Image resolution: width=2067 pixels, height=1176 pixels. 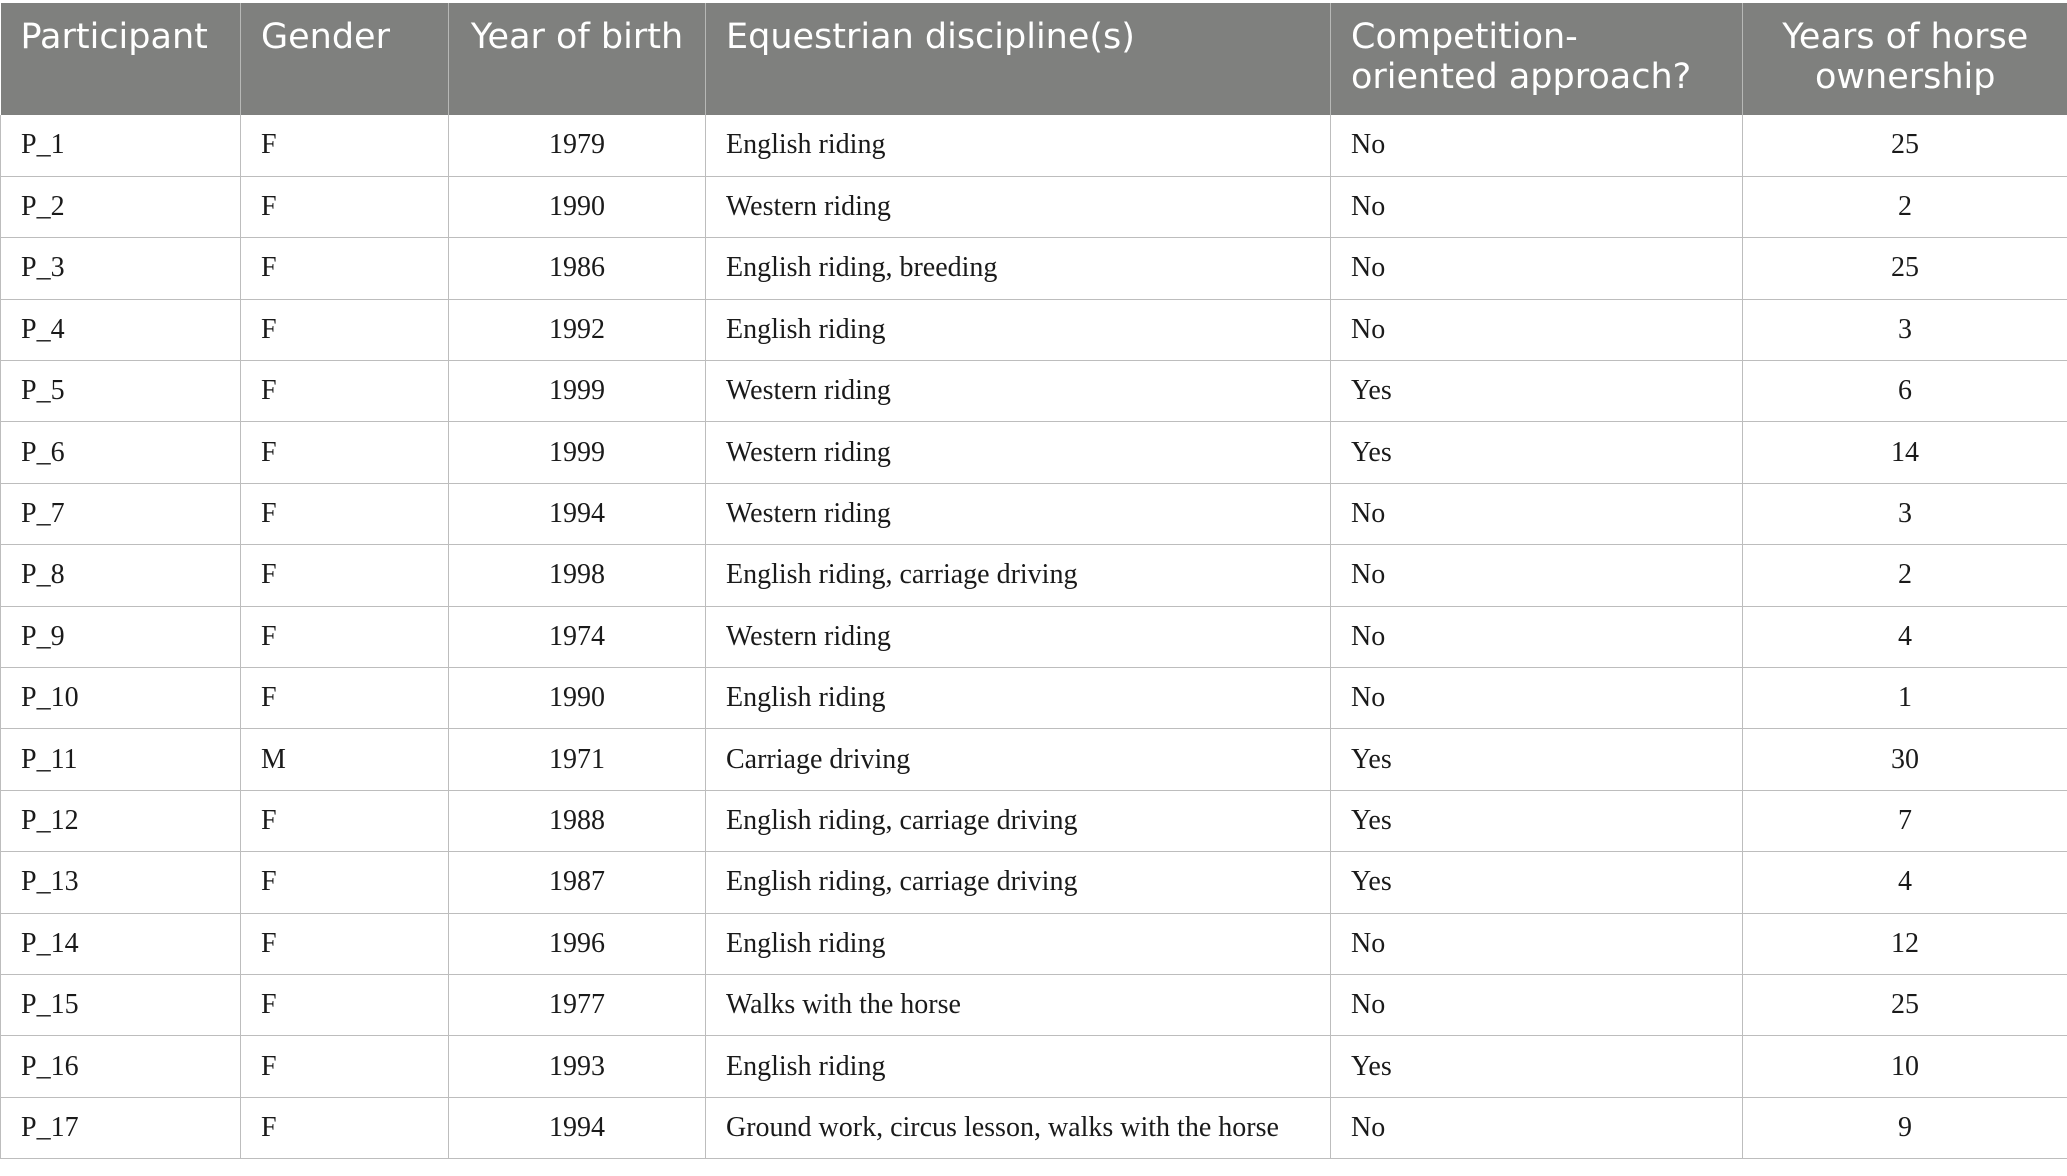 What do you see at coordinates (120, 207) in the screenshot?
I see `participant-cell: P_2` at bounding box center [120, 207].